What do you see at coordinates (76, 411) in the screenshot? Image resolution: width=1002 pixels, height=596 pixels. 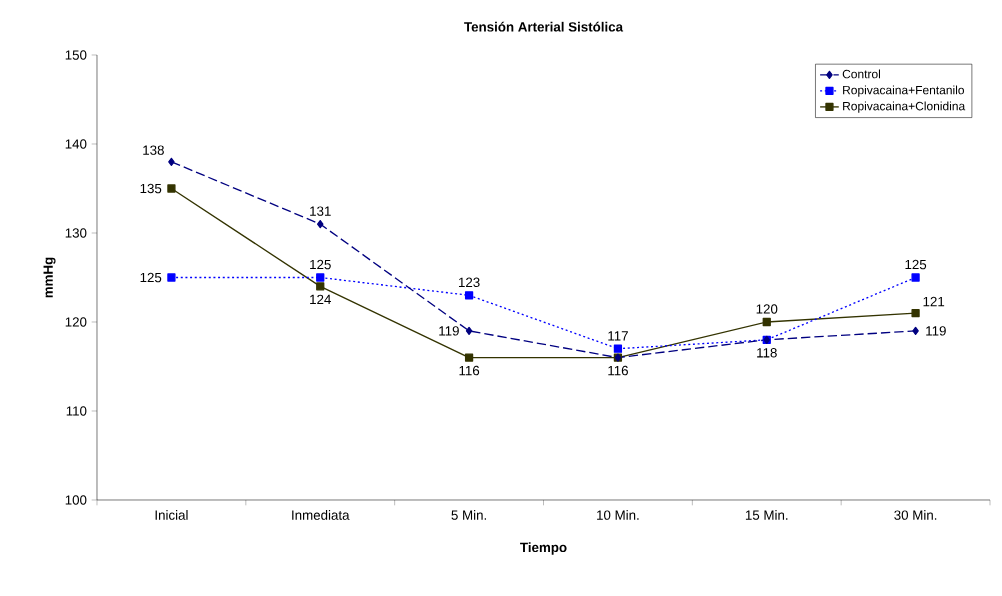 I see `y-tick-label: 110` at bounding box center [76, 411].